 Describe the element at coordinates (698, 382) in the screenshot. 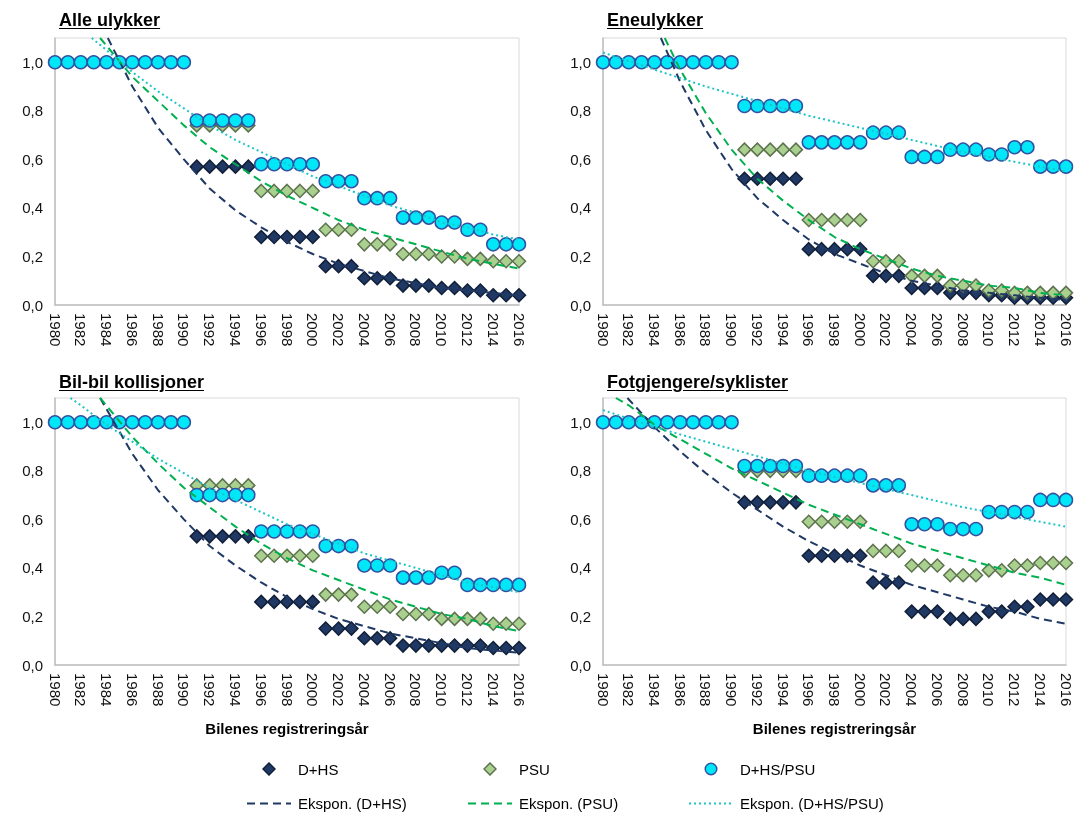

I see `chart-title: Fotgjengere/syklister` at that location.